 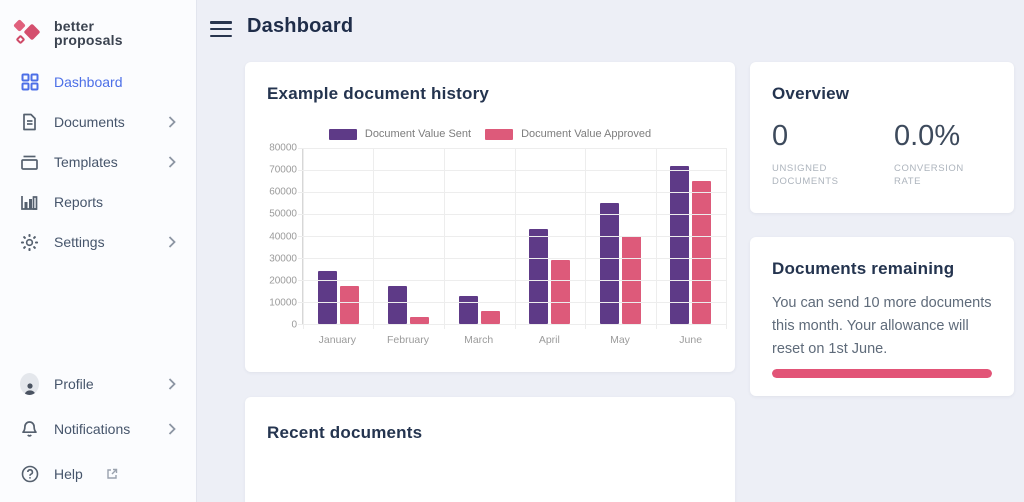 What do you see at coordinates (345, 432) in the screenshot?
I see `recent-documents-title: Recent documents` at bounding box center [345, 432].